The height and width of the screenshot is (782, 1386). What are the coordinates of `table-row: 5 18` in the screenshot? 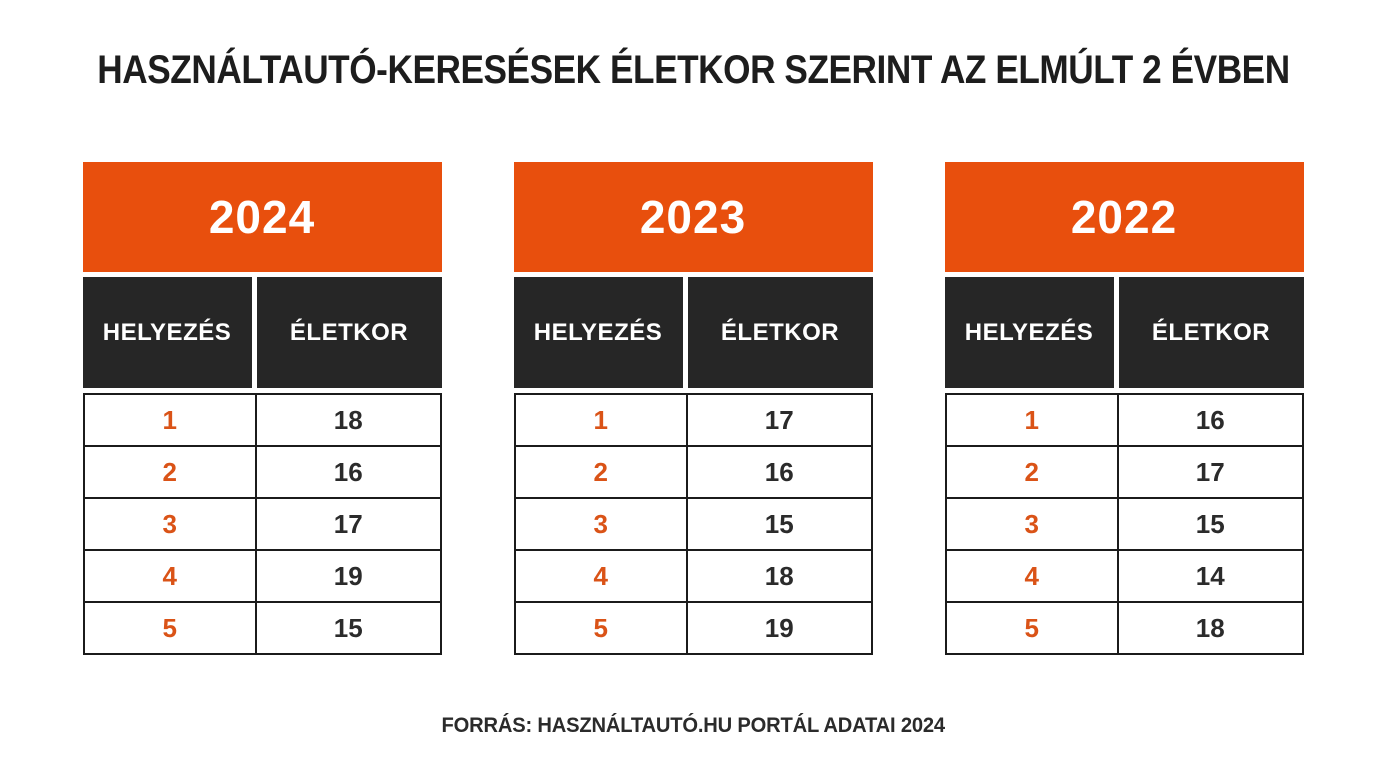 It's located at (1124, 627).